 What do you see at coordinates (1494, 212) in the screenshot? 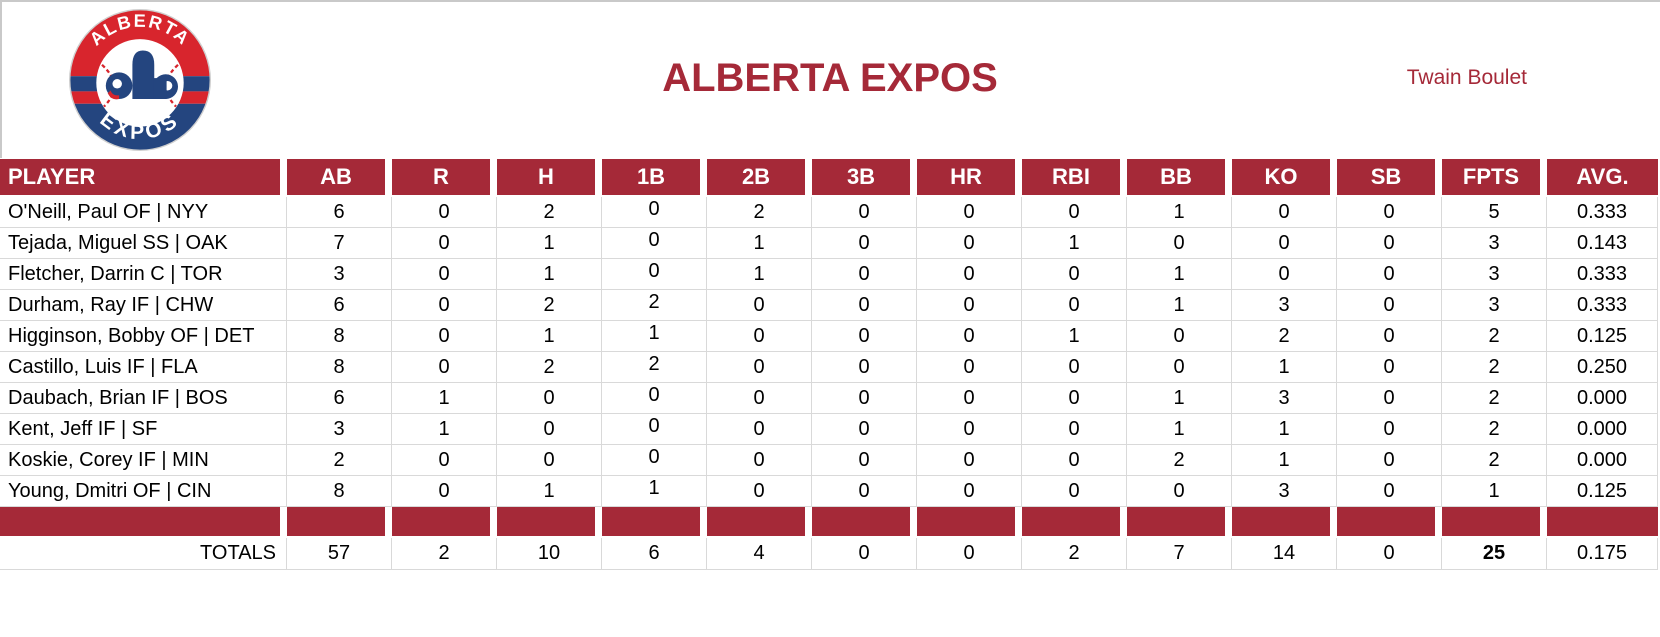
I see `stat-cell-fpts: 5` at bounding box center [1494, 212].